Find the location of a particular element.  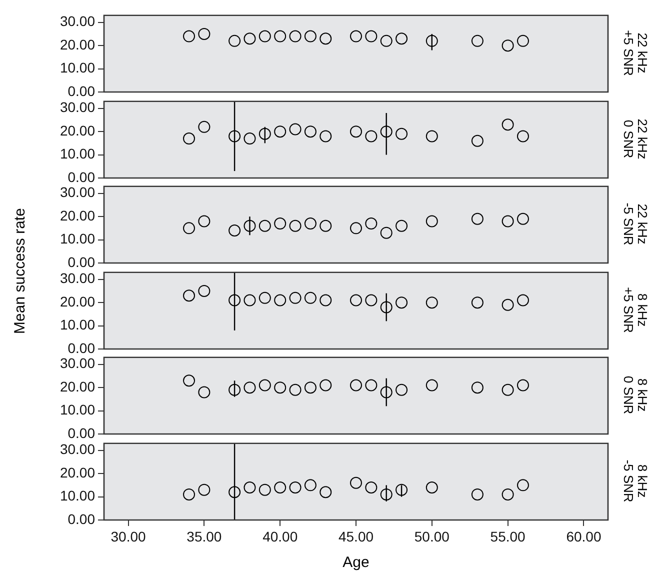

y2-axis-title: 8 kHz -5 SNR is located at coordinates (635, 481).